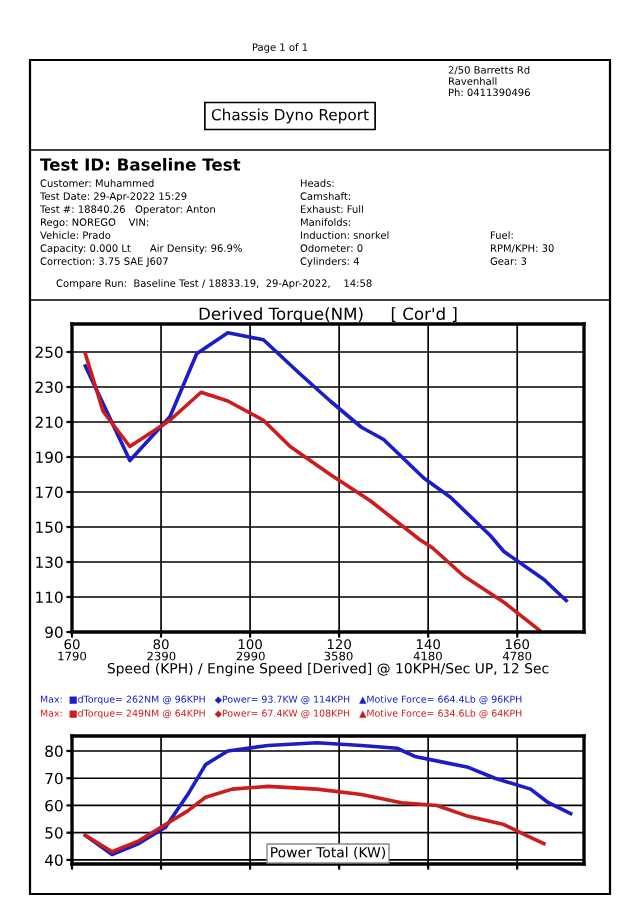 Image resolution: width=640 pixels, height=908 pixels. What do you see at coordinates (328, 315) in the screenshot?
I see `chart-title: Derived Torque(NM) [ Cor'd ]` at bounding box center [328, 315].